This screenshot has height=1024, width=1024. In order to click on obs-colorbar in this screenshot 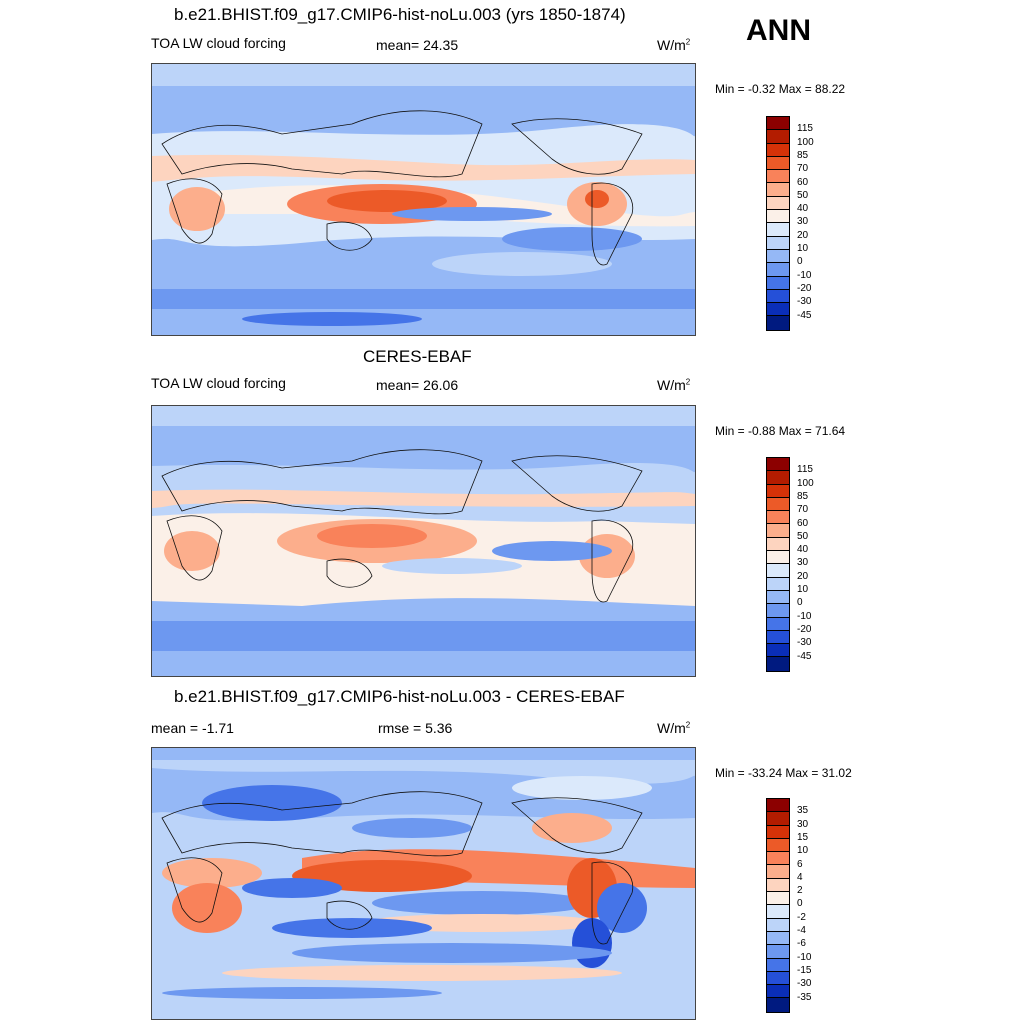, I will do `click(778, 564)`.